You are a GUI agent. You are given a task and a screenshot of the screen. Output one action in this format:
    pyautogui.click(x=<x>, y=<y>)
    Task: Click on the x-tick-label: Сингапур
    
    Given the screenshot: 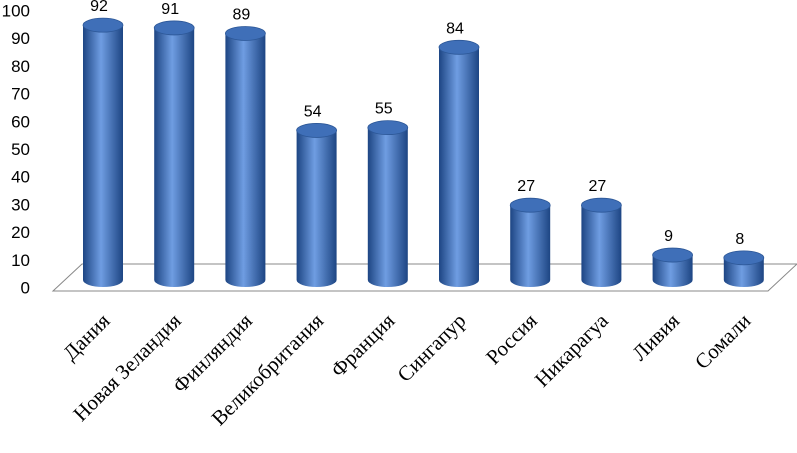 What is the action you would take?
    pyautogui.click(x=431, y=348)
    